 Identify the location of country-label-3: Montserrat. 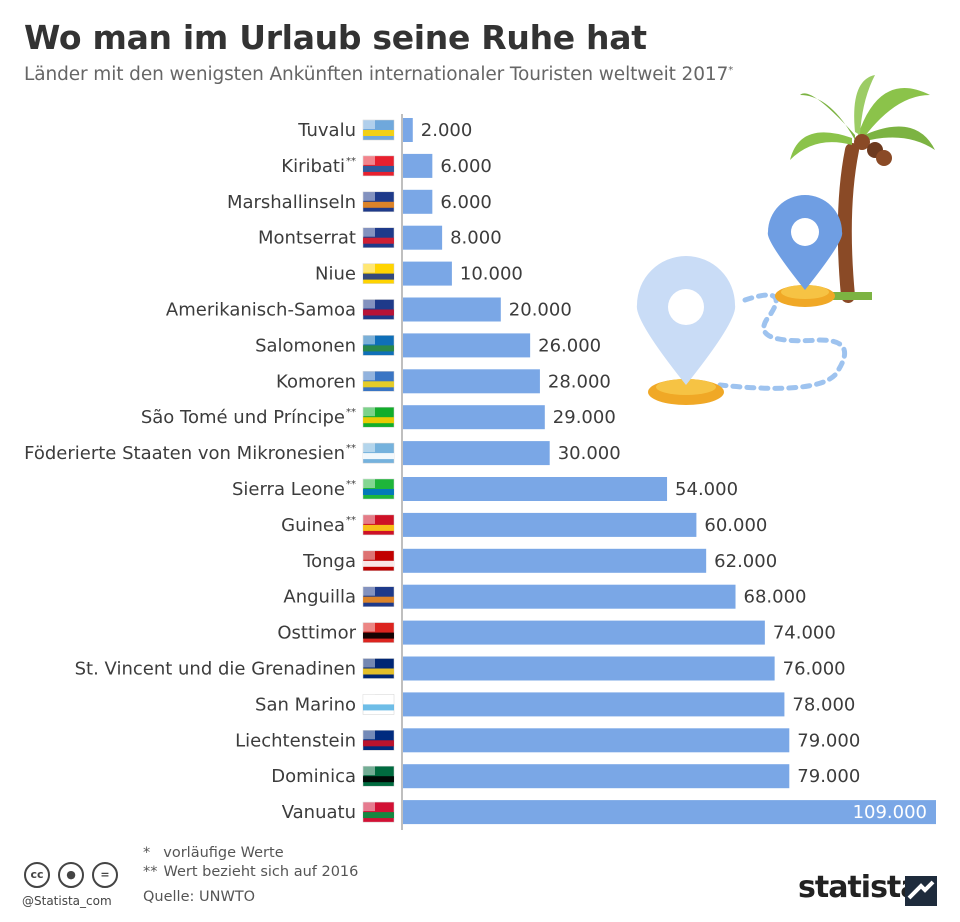
(307, 238).